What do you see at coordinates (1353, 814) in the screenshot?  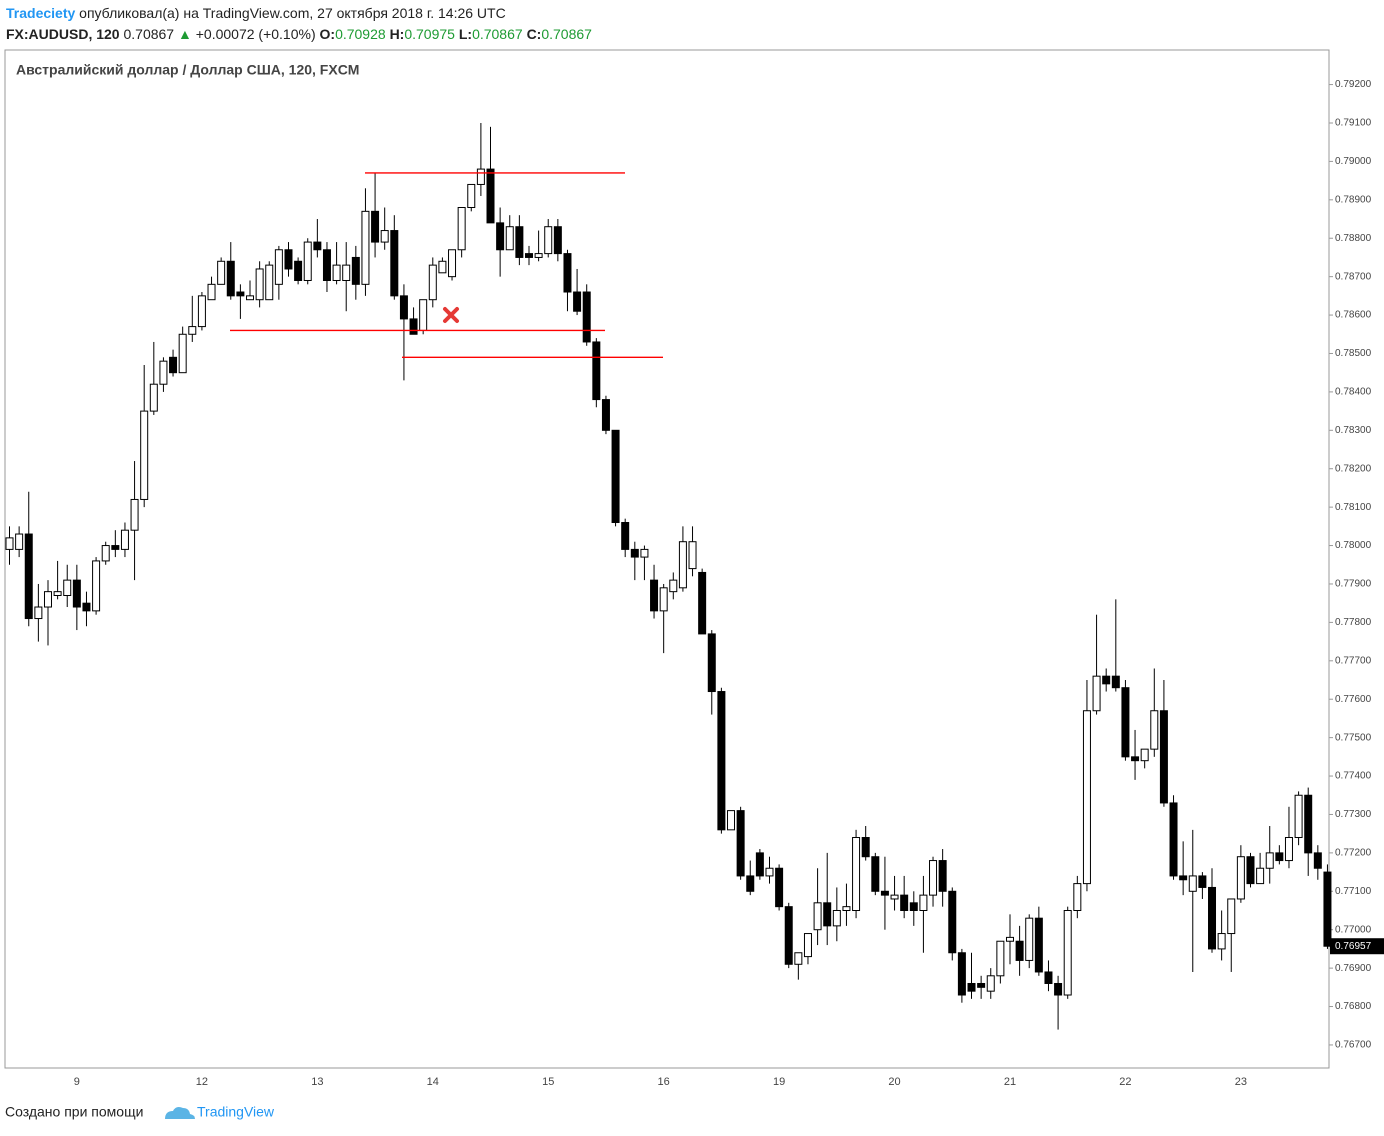 I see `y-tick-label: 0.77300` at bounding box center [1353, 814].